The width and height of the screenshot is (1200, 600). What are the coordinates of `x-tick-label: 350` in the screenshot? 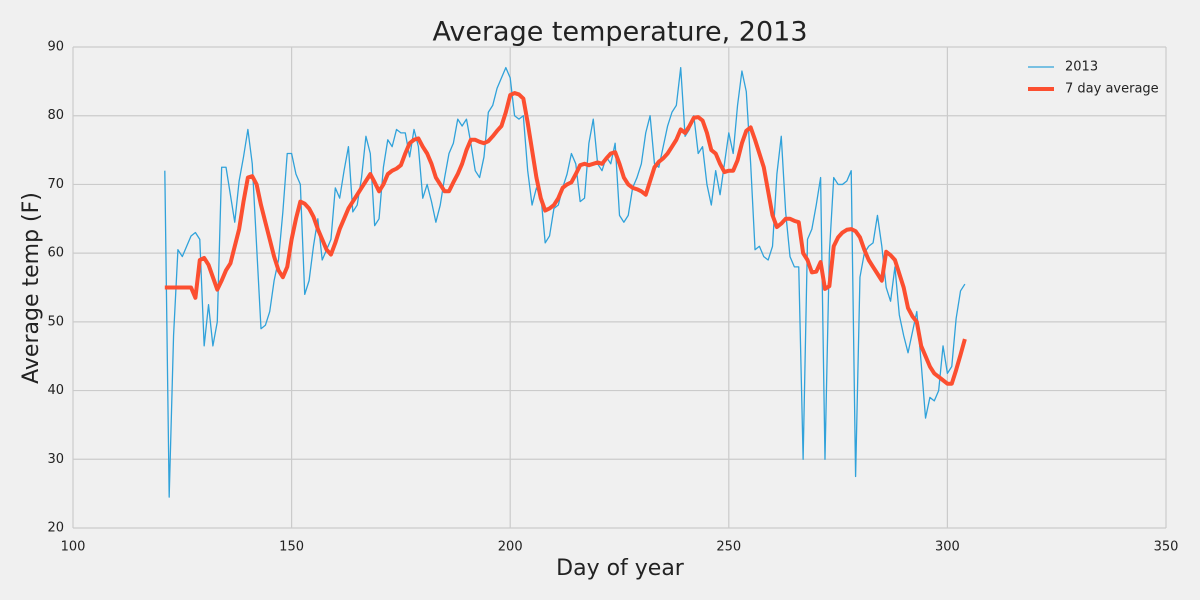 It's located at (1166, 547).